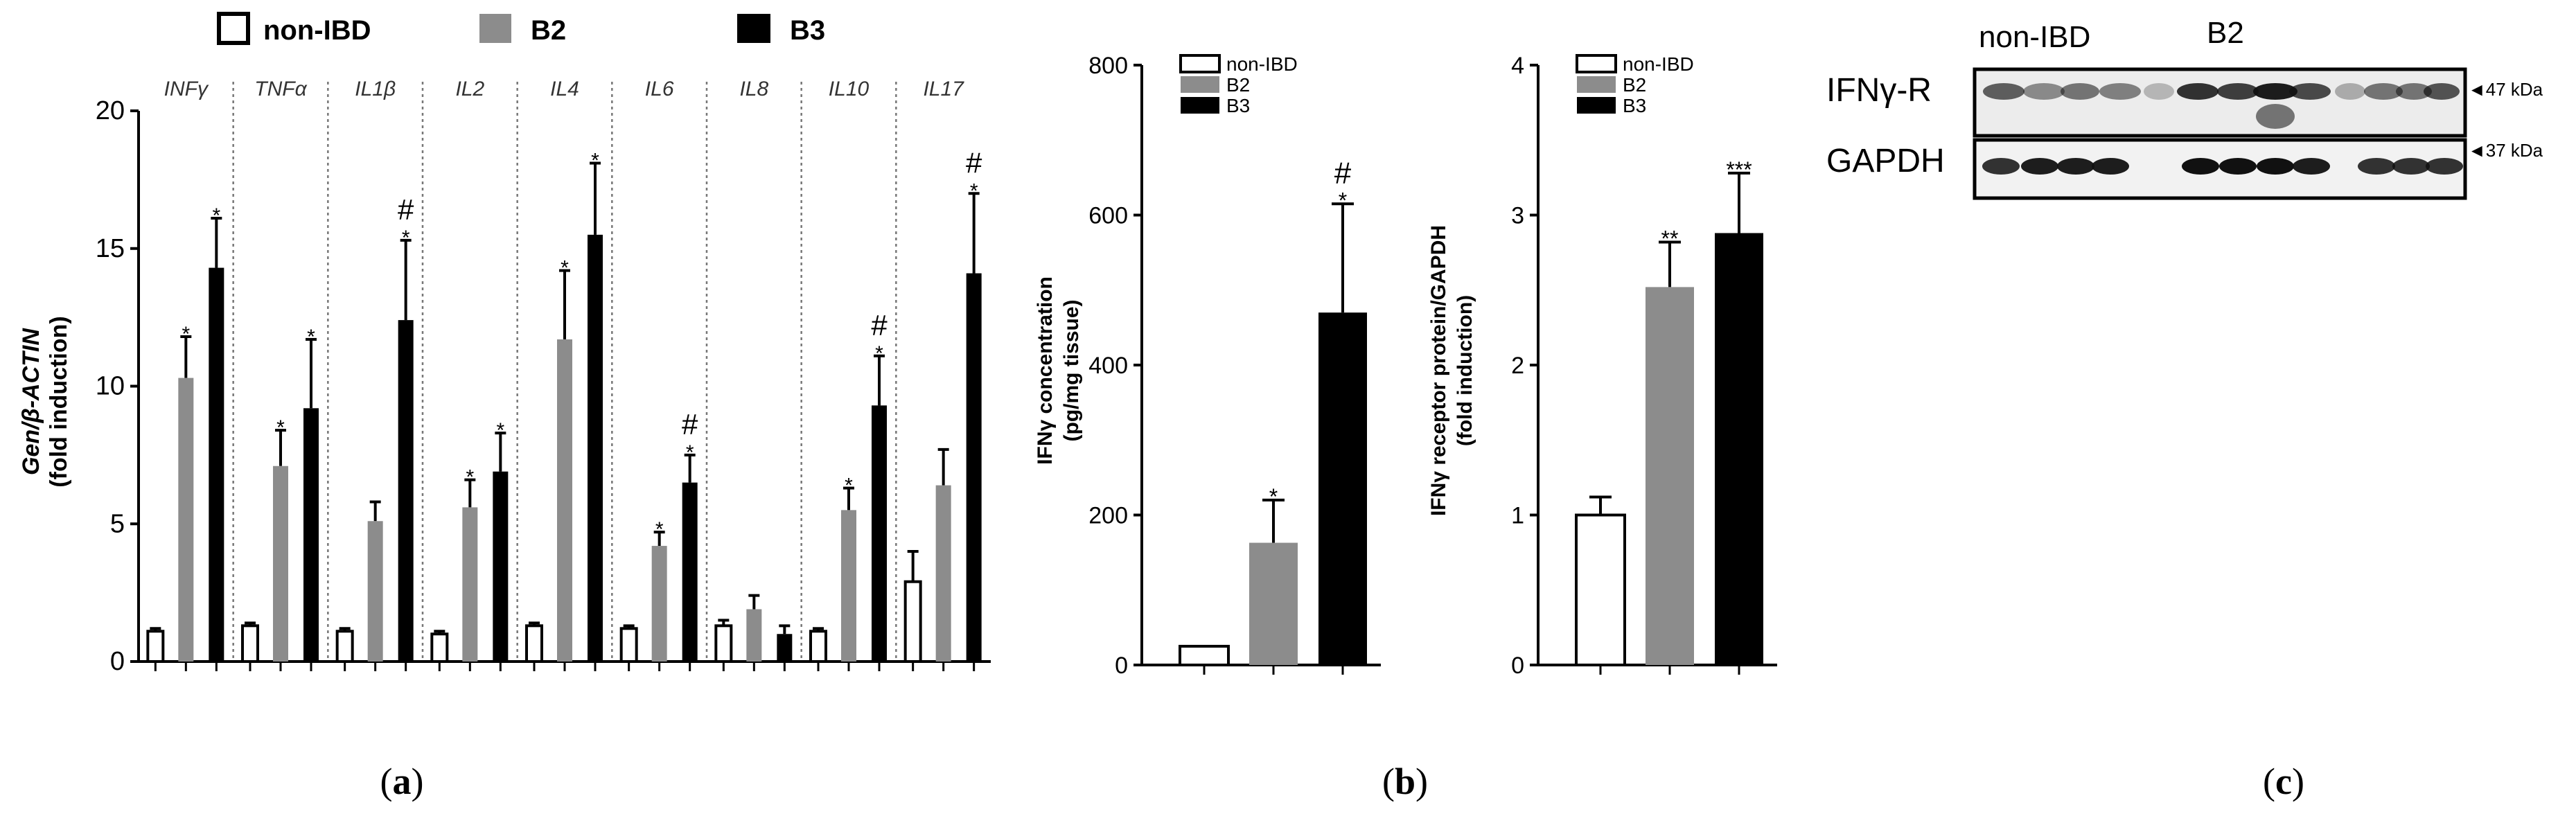 Image resolution: width=2576 pixels, height=816 pixels. What do you see at coordinates (1596, 63) in the screenshot?
I see `panel-b2-legend-swatch-non-ibd` at bounding box center [1596, 63].